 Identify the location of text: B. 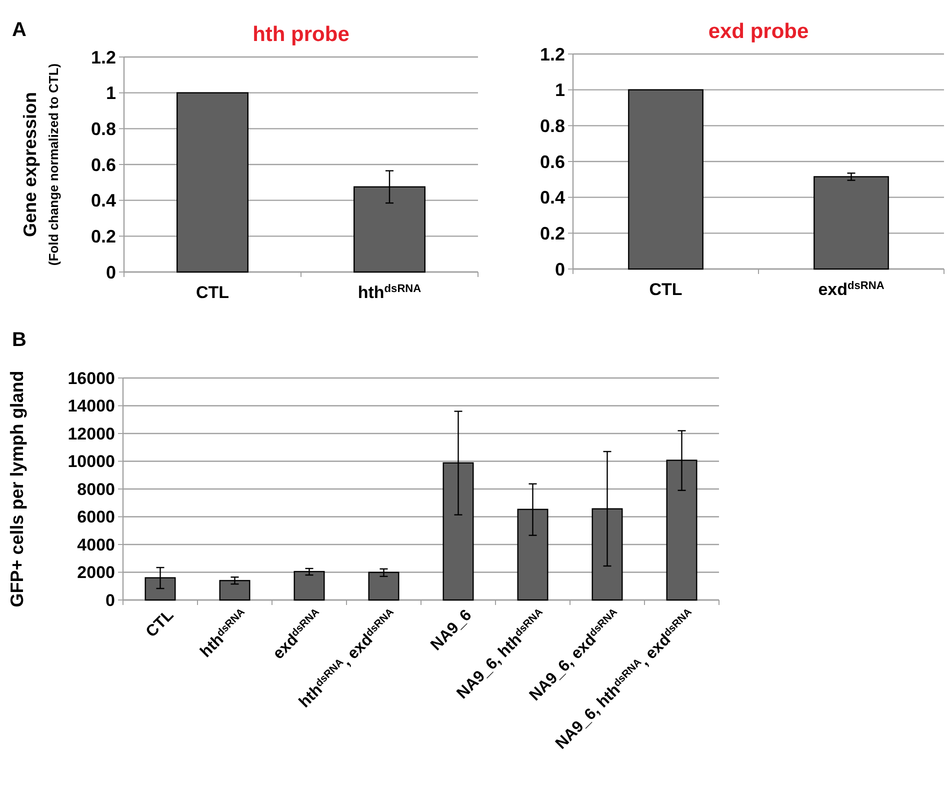
(19, 340).